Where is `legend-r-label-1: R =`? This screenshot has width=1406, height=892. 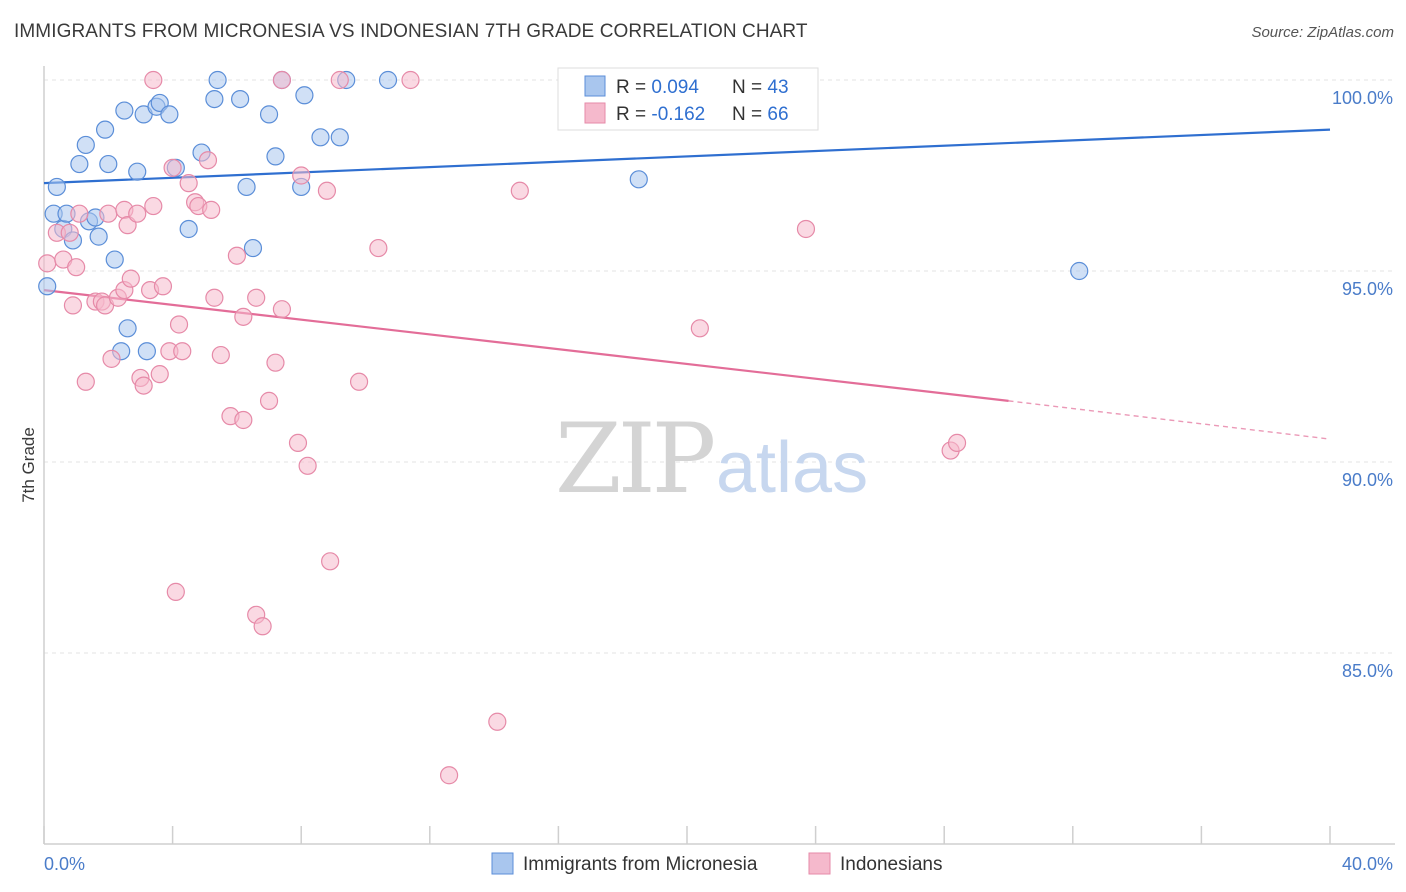 legend-r-label-1: R = is located at coordinates (633, 87).